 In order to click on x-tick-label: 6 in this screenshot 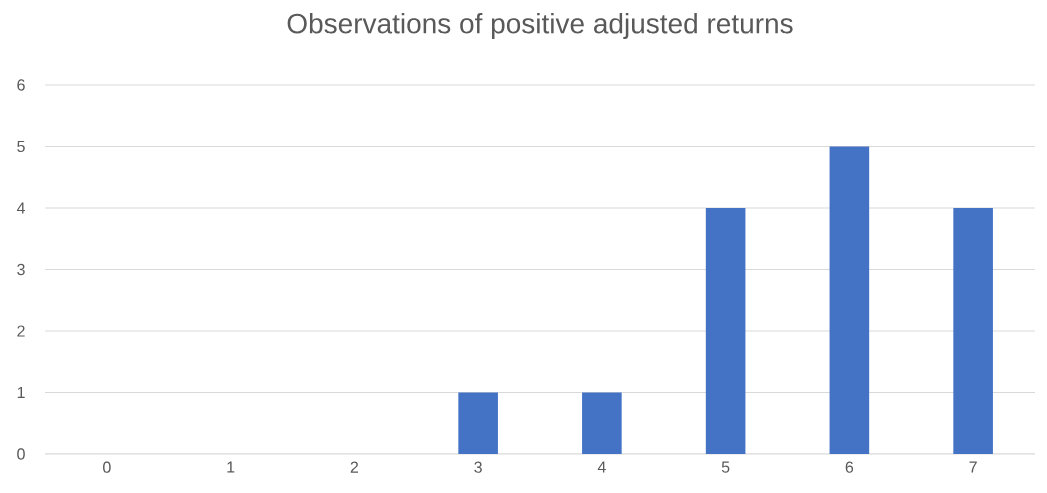, I will do `click(849, 467)`.